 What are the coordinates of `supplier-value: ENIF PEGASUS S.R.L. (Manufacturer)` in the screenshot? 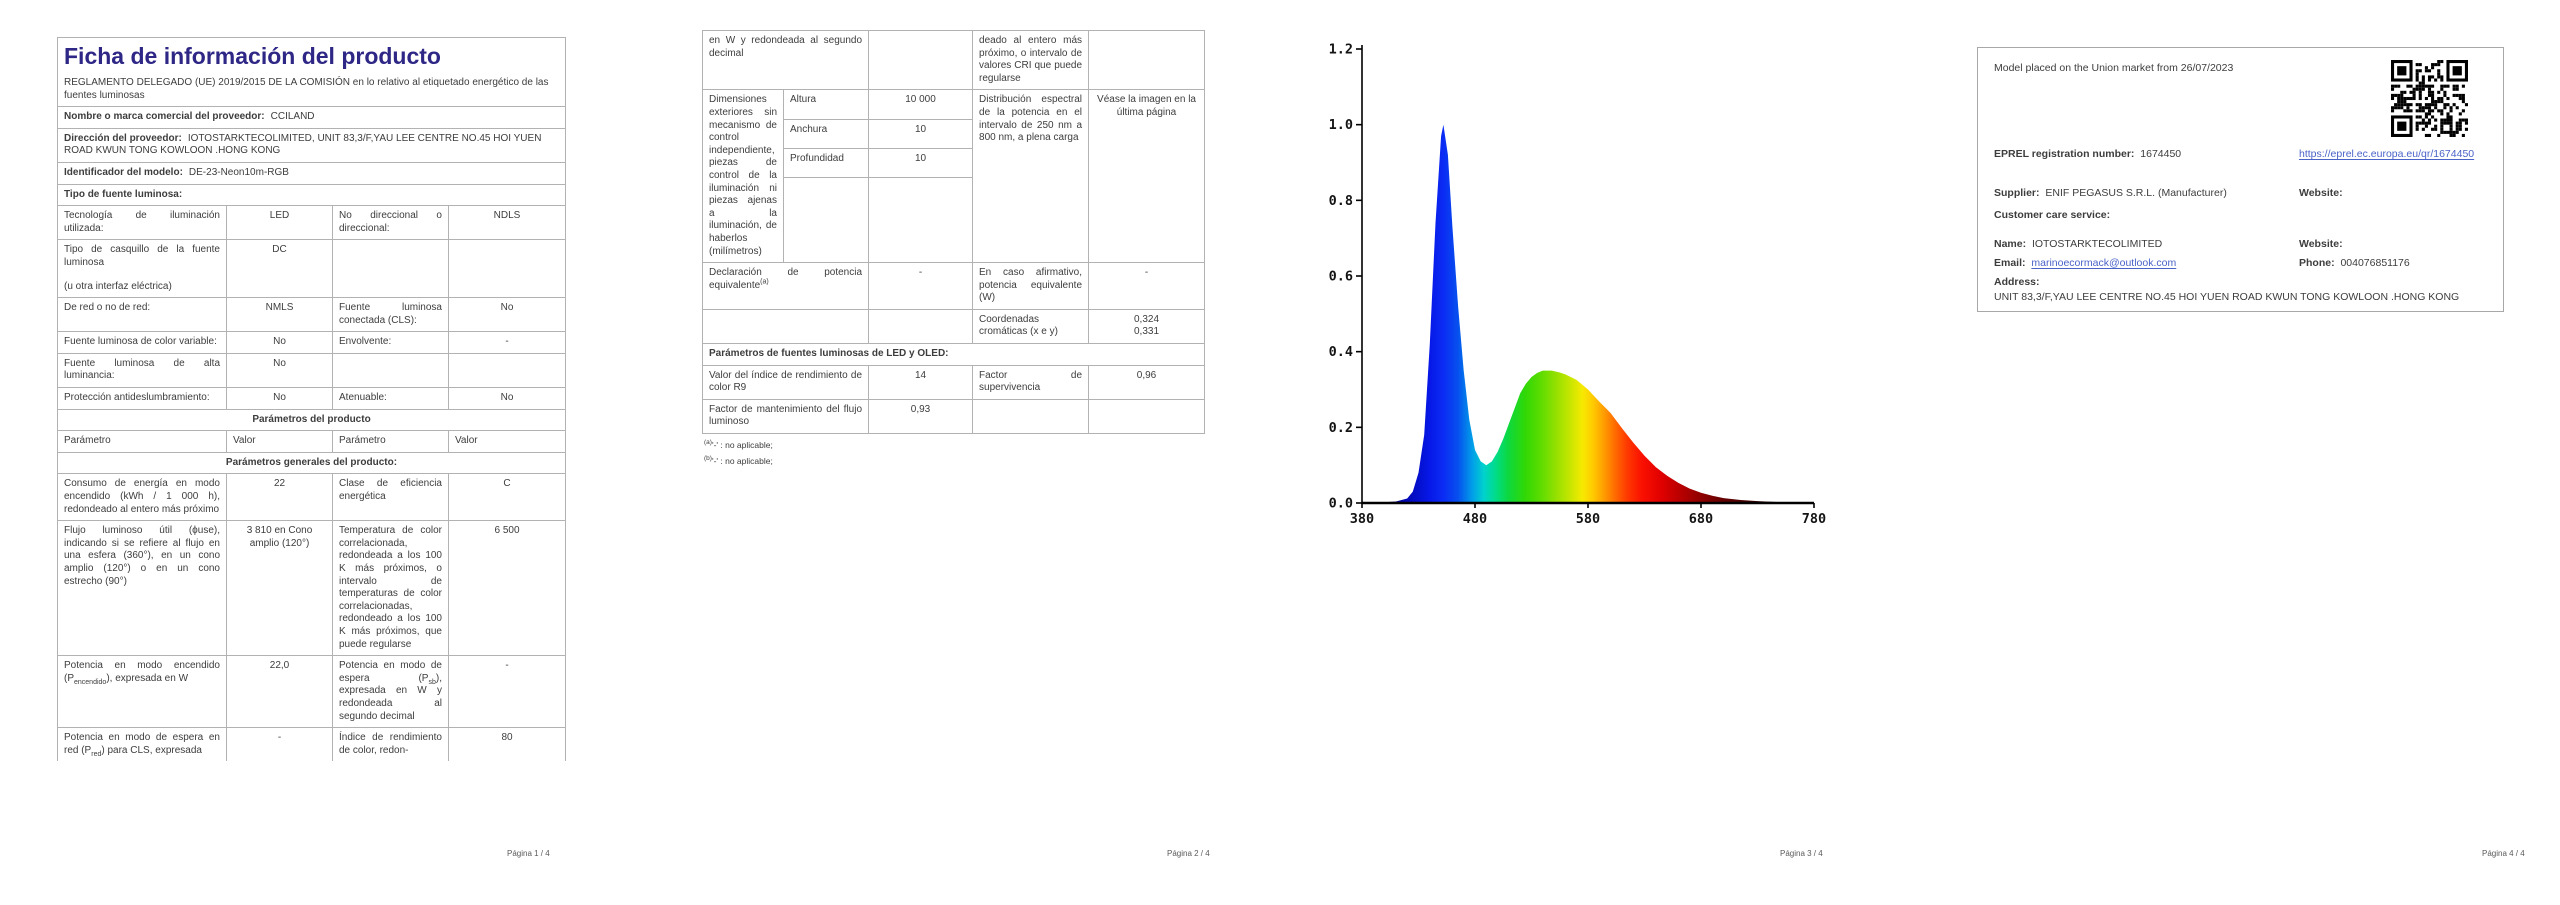 It's located at (2136, 193).